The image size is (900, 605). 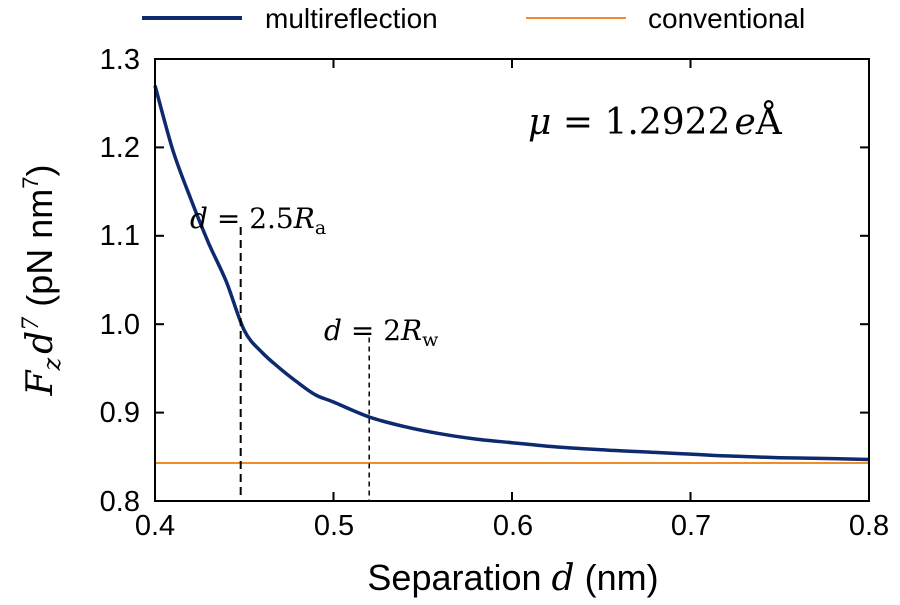 What do you see at coordinates (120, 502) in the screenshot?
I see `y-tick-label: 0.8` at bounding box center [120, 502].